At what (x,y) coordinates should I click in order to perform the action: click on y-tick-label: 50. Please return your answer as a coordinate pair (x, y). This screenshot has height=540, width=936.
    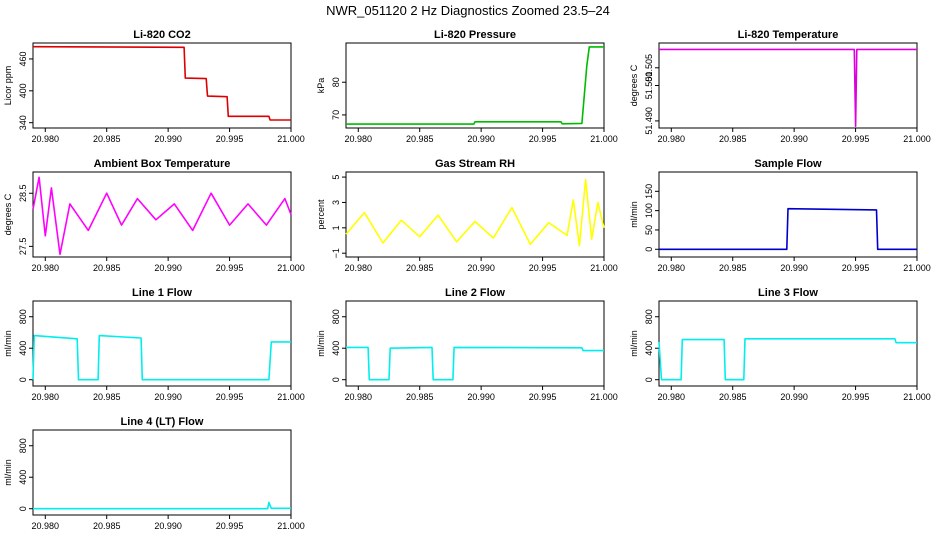
    Looking at the image, I should click on (649, 230).